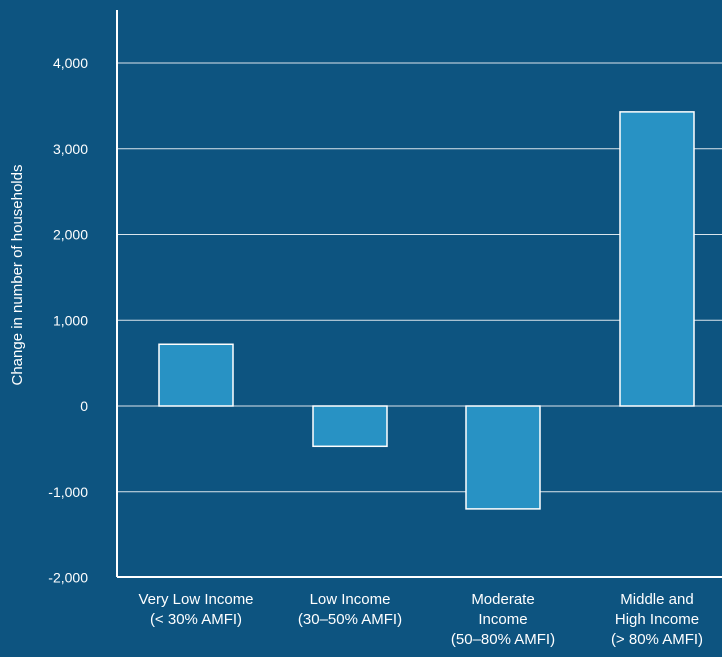  I want to click on y-axis-title: Change in number of households, so click(17, 275).